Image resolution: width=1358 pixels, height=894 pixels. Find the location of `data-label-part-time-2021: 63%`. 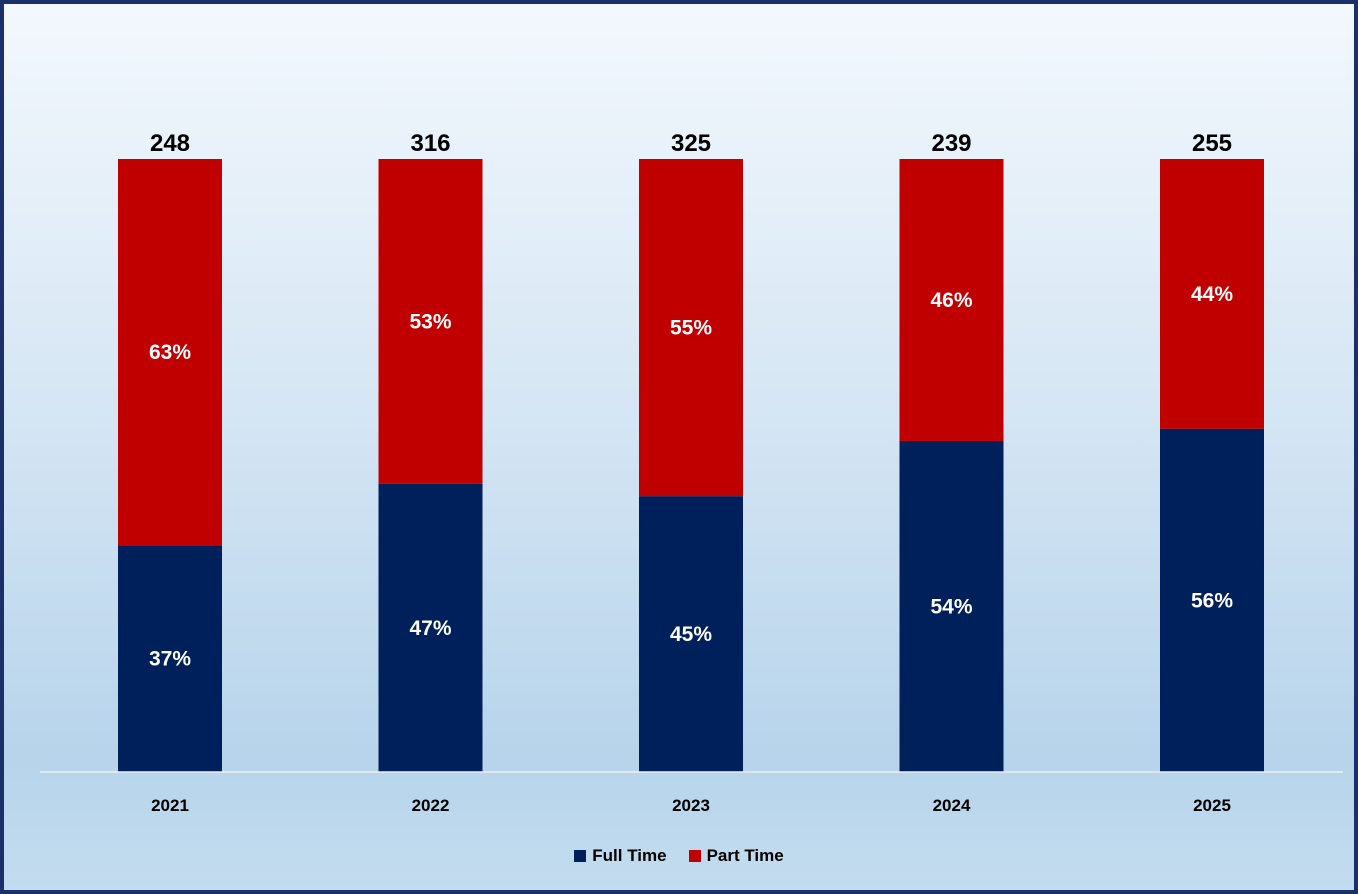

data-label-part-time-2021: 63% is located at coordinates (170, 352).